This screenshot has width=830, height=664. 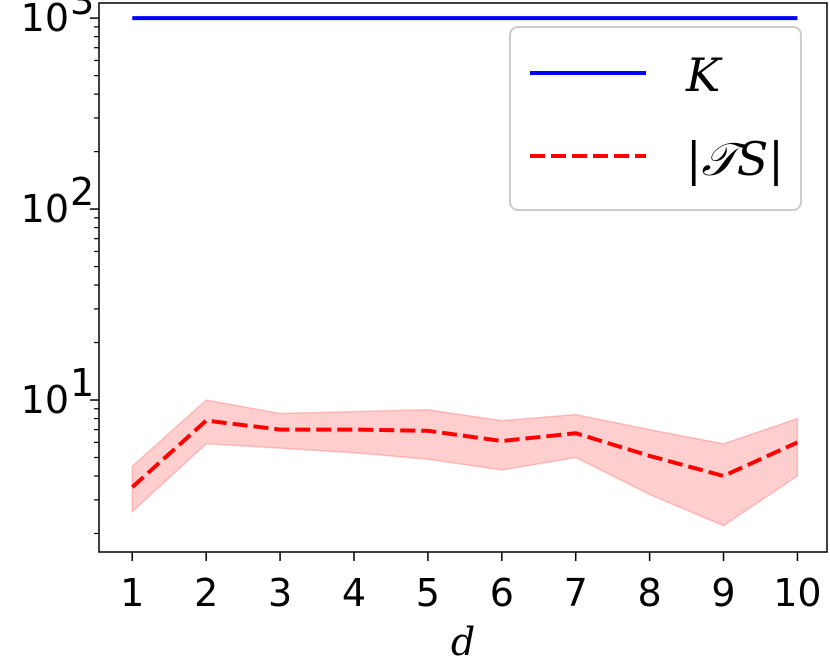 What do you see at coordinates (464, 453) in the screenshot?
I see `series-1-line` at bounding box center [464, 453].